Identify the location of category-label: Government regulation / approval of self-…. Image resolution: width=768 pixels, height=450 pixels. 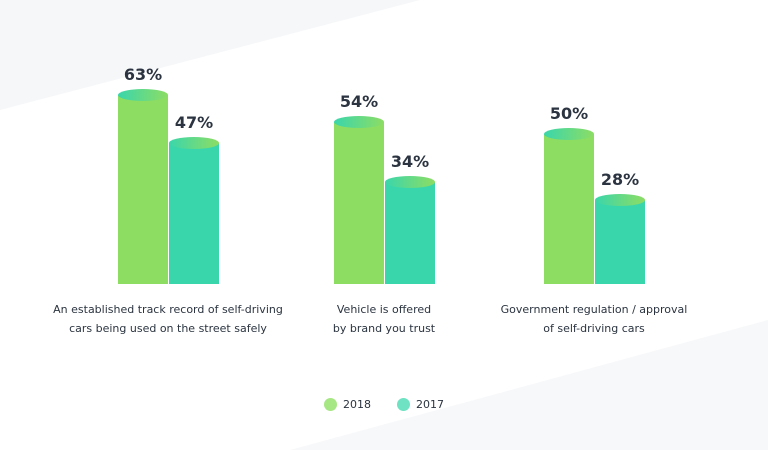
(594, 319).